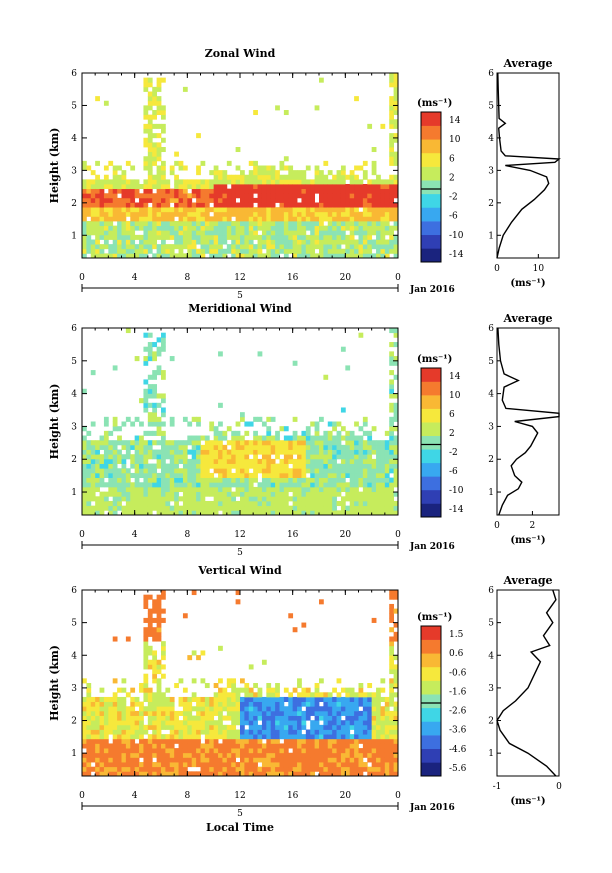 The height and width of the screenshot is (873, 612). What do you see at coordinates (74, 689) in the screenshot?
I see `y-tick-label: 3` at bounding box center [74, 689].